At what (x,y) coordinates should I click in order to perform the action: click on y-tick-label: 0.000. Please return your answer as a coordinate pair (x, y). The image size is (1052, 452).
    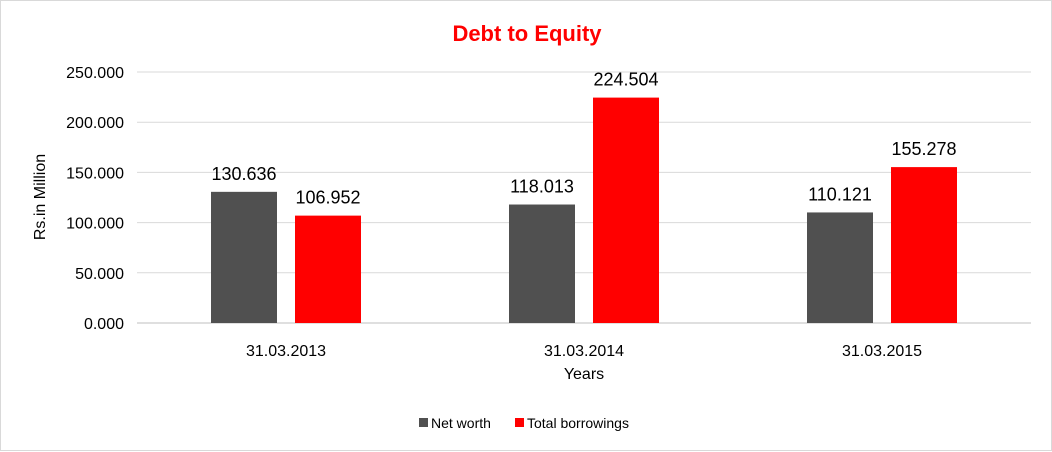
    Looking at the image, I should click on (104, 324).